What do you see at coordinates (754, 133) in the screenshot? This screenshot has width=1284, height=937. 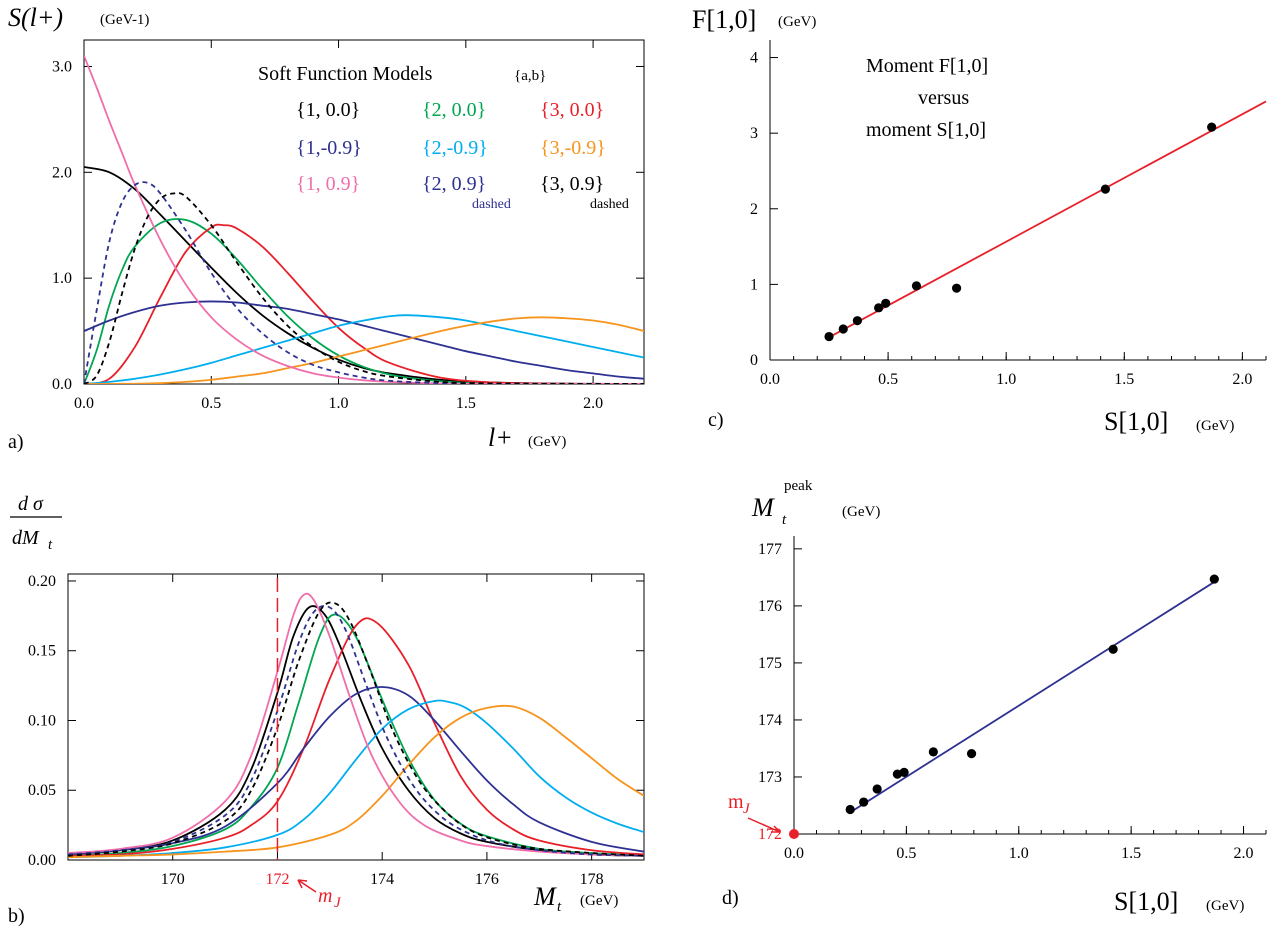 I see `y-tick-label: 3` at bounding box center [754, 133].